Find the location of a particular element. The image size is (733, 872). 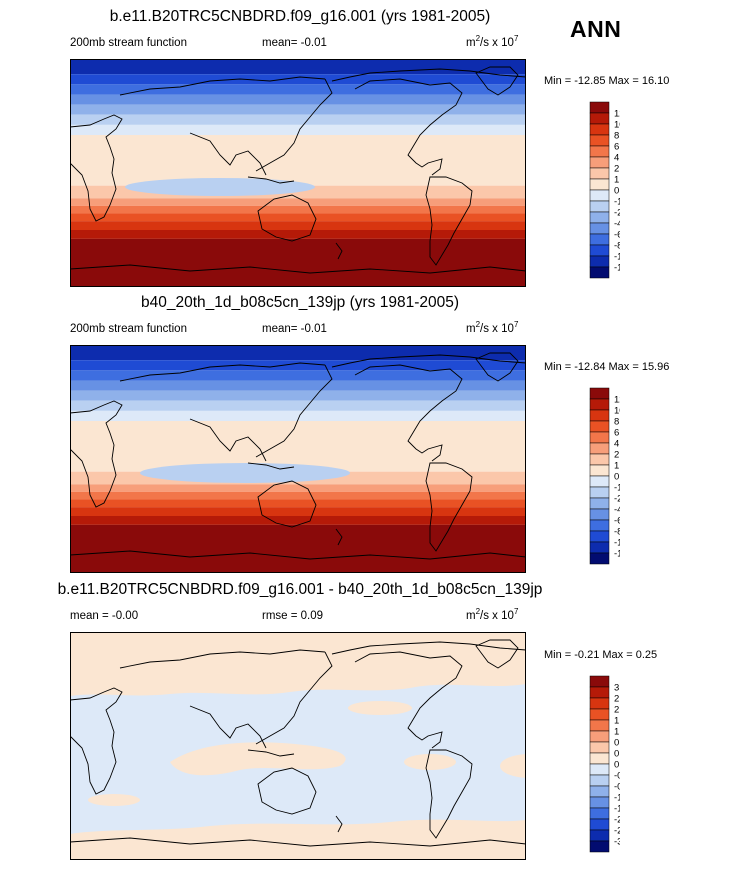

colorbar-label: 4 is located at coordinates (616, 158).